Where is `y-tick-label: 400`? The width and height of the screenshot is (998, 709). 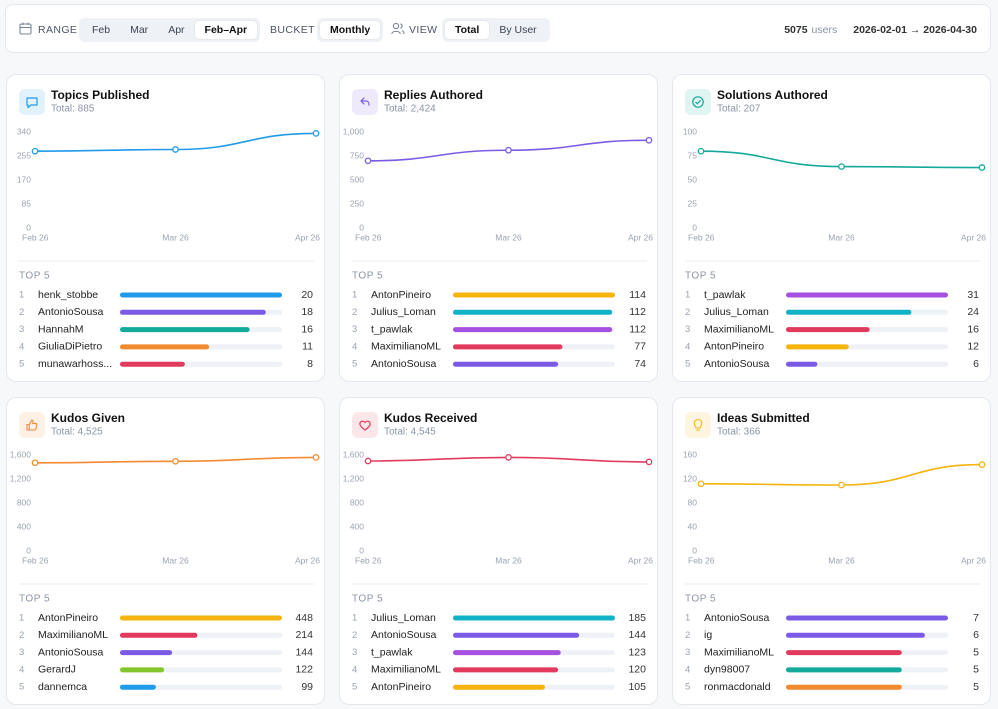
y-tick-label: 400 is located at coordinates (24, 526).